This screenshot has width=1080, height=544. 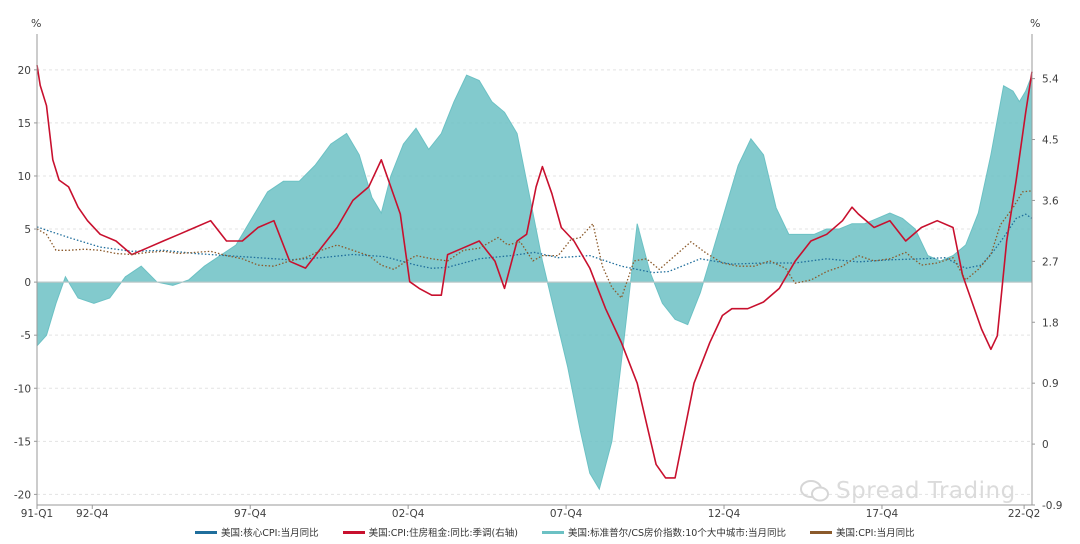 I want to click on left-tick-label: 20, so click(x=24, y=71).